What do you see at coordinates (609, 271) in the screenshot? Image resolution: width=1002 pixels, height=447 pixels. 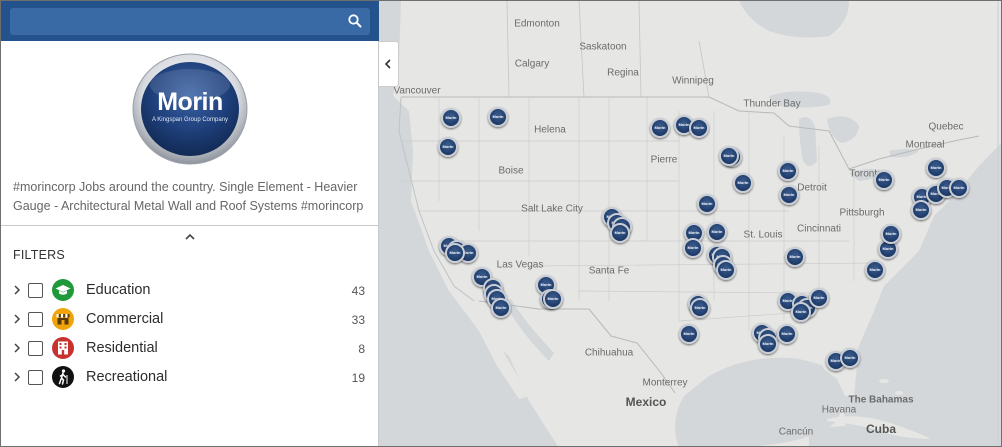 I see `map-label: Santa Fe` at bounding box center [609, 271].